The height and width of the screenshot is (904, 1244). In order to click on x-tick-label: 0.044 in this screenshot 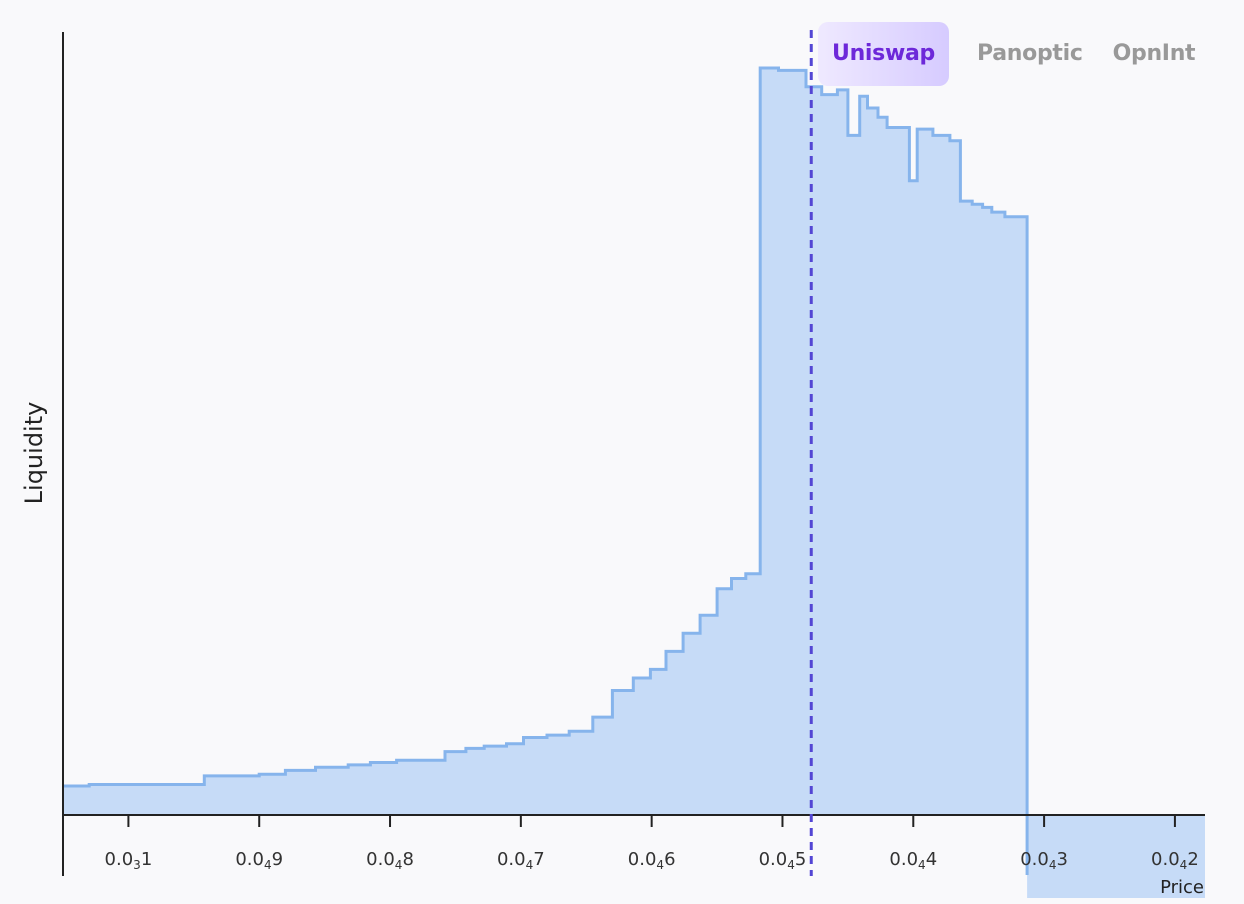, I will do `click(913, 860)`.